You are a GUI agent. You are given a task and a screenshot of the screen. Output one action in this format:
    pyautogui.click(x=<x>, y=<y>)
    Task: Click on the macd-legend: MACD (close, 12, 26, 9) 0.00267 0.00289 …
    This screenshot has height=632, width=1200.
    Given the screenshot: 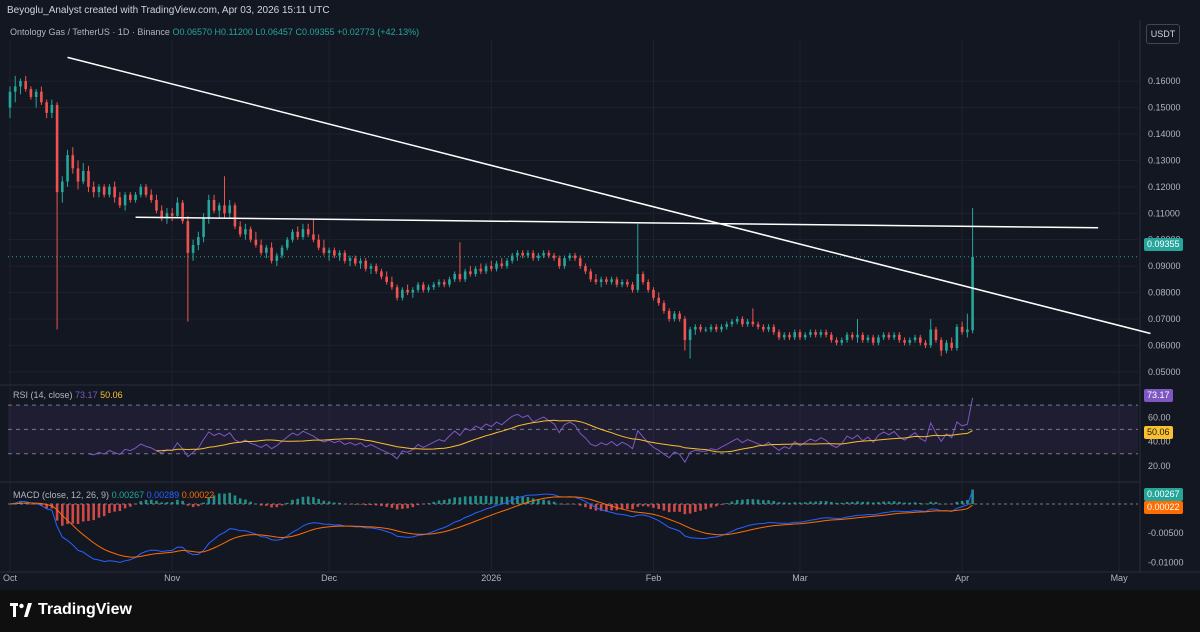 What is the action you would take?
    pyautogui.click(x=113, y=495)
    